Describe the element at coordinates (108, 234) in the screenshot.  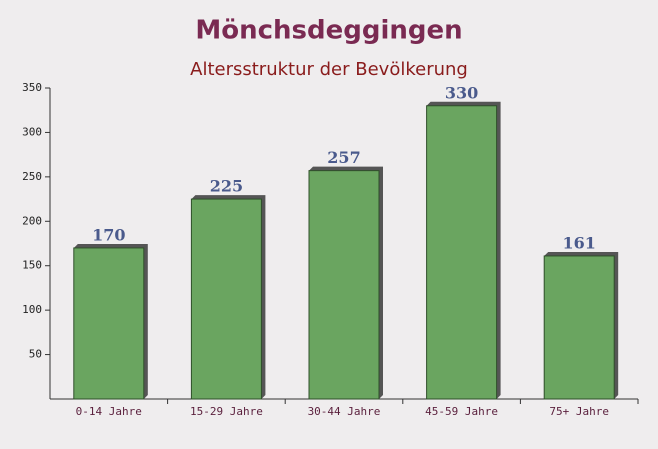
I see `value-label: 170` at that location.